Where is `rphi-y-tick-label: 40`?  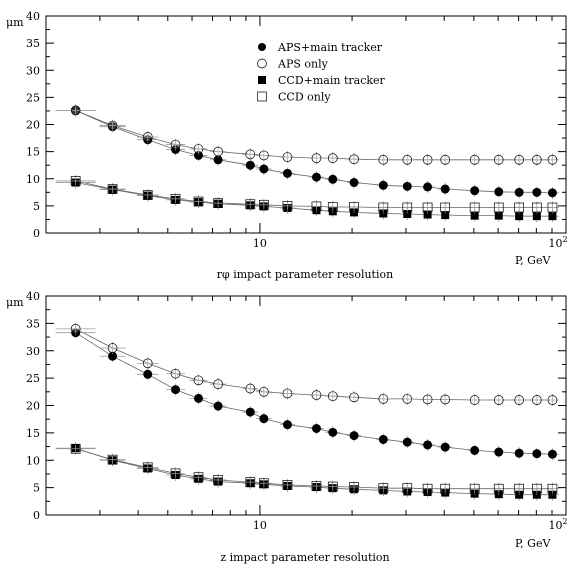 rphi-y-tick-label: 40 is located at coordinates (33, 16).